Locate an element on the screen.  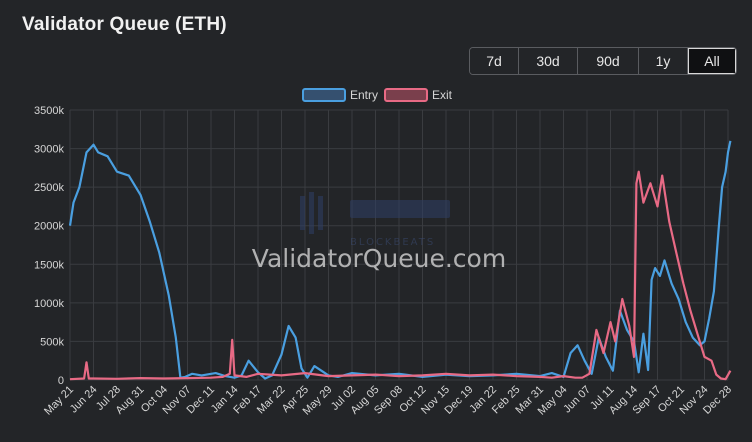
legend: Entry Exit is located at coordinates (377, 95).